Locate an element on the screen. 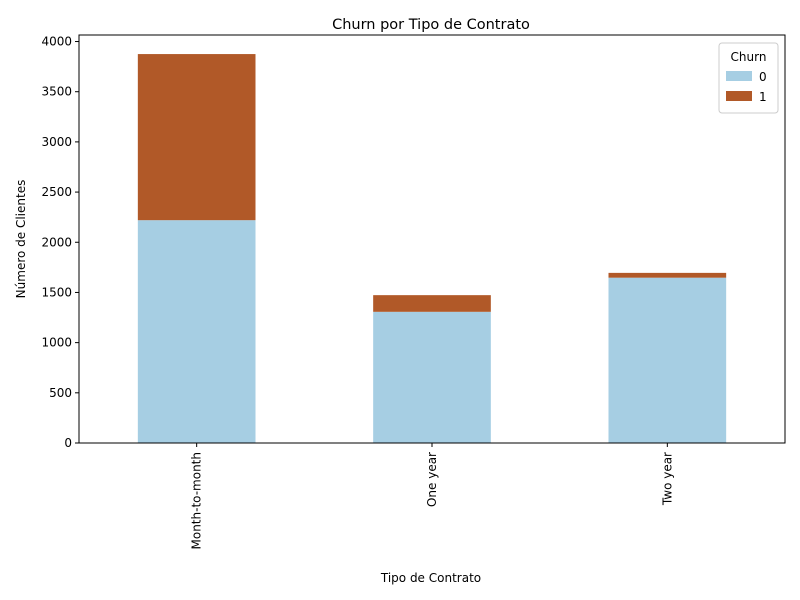 The width and height of the screenshot is (800, 600). y-tick-label: 2000 is located at coordinates (56, 242).